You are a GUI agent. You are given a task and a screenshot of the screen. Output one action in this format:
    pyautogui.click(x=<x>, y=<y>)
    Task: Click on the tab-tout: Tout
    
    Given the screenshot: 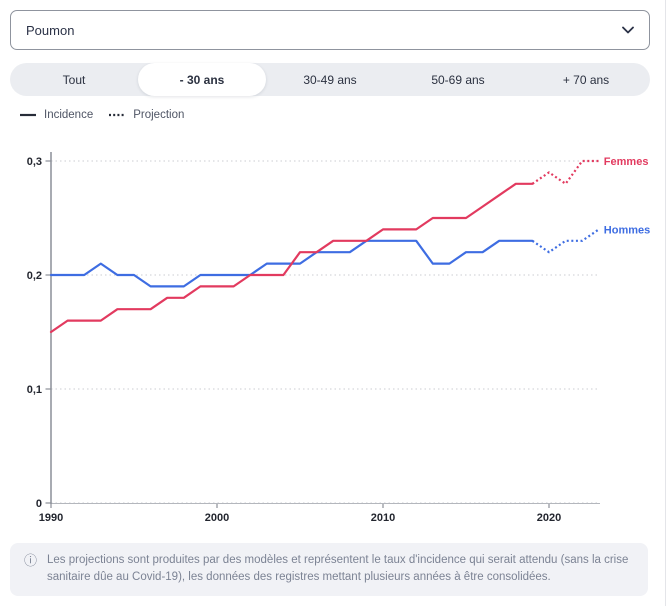 What is the action you would take?
    pyautogui.click(x=74, y=79)
    